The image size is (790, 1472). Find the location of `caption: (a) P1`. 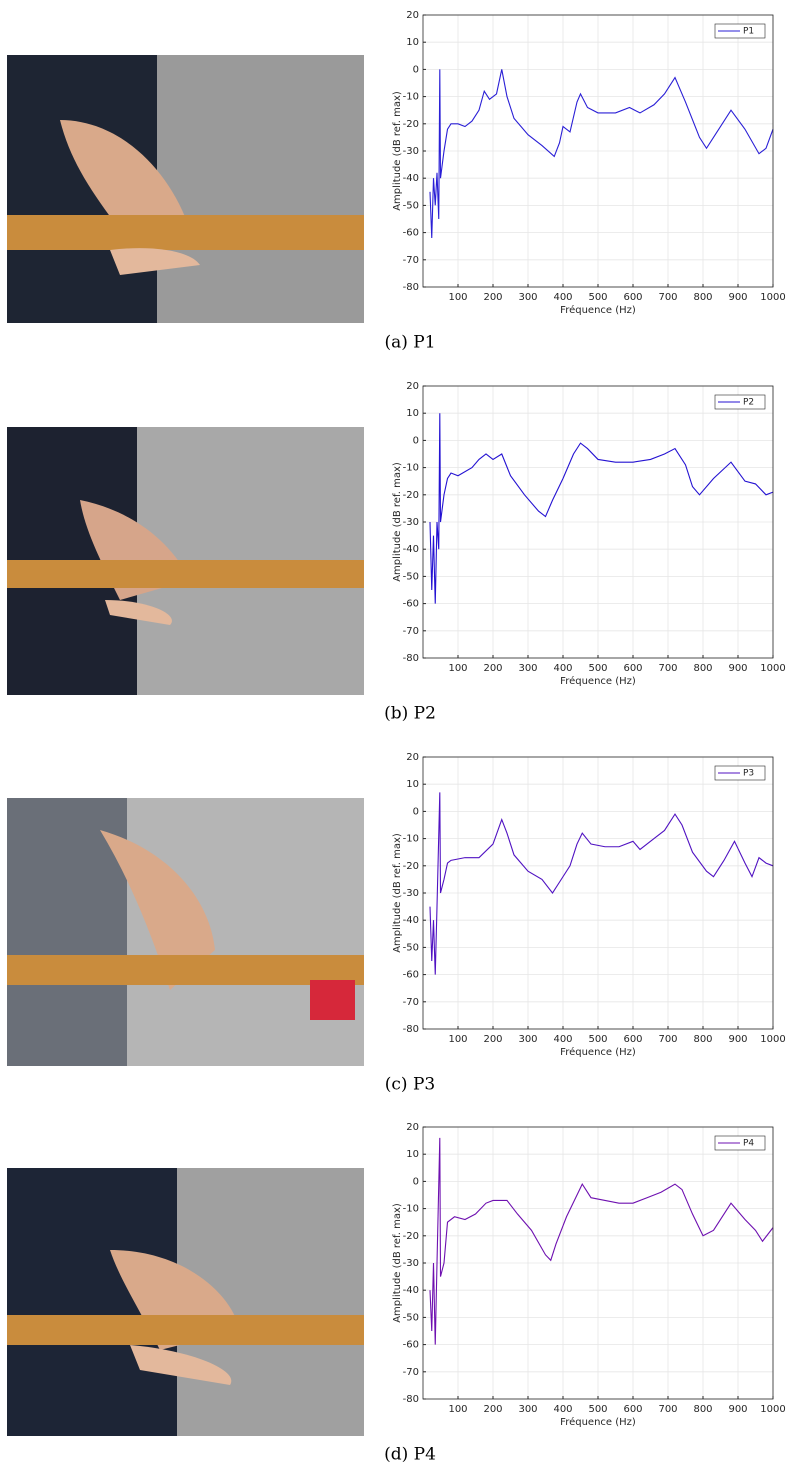

caption: (a) P1 is located at coordinates (409, 343).